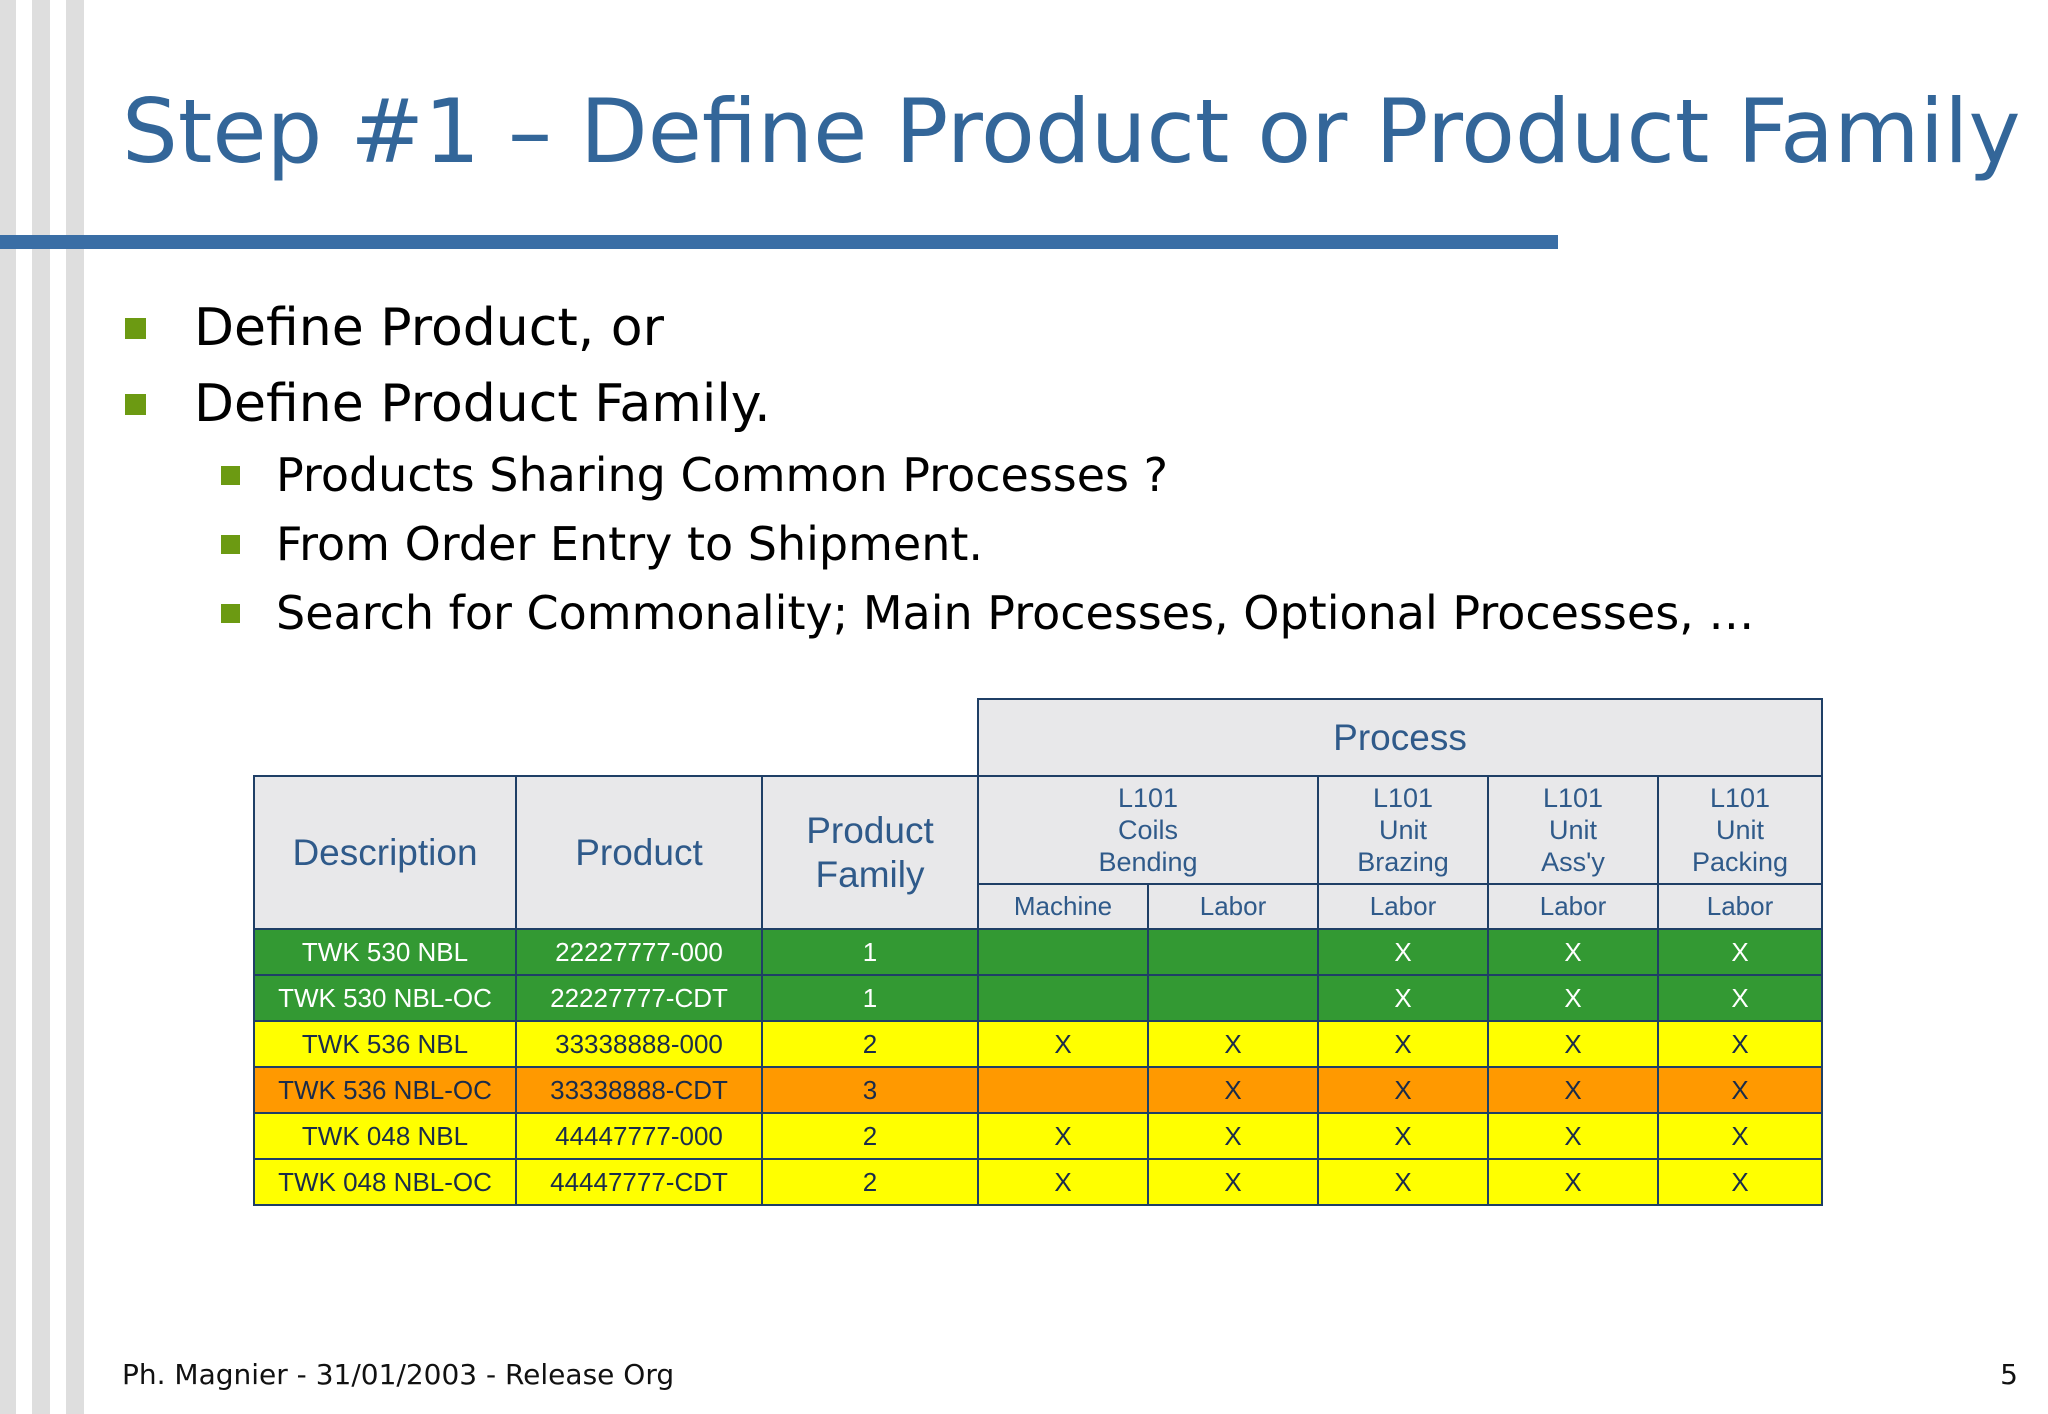 This screenshot has width=2048, height=1414. Describe the element at coordinates (1400, 737) in the screenshot. I see `process-header: Process` at that location.